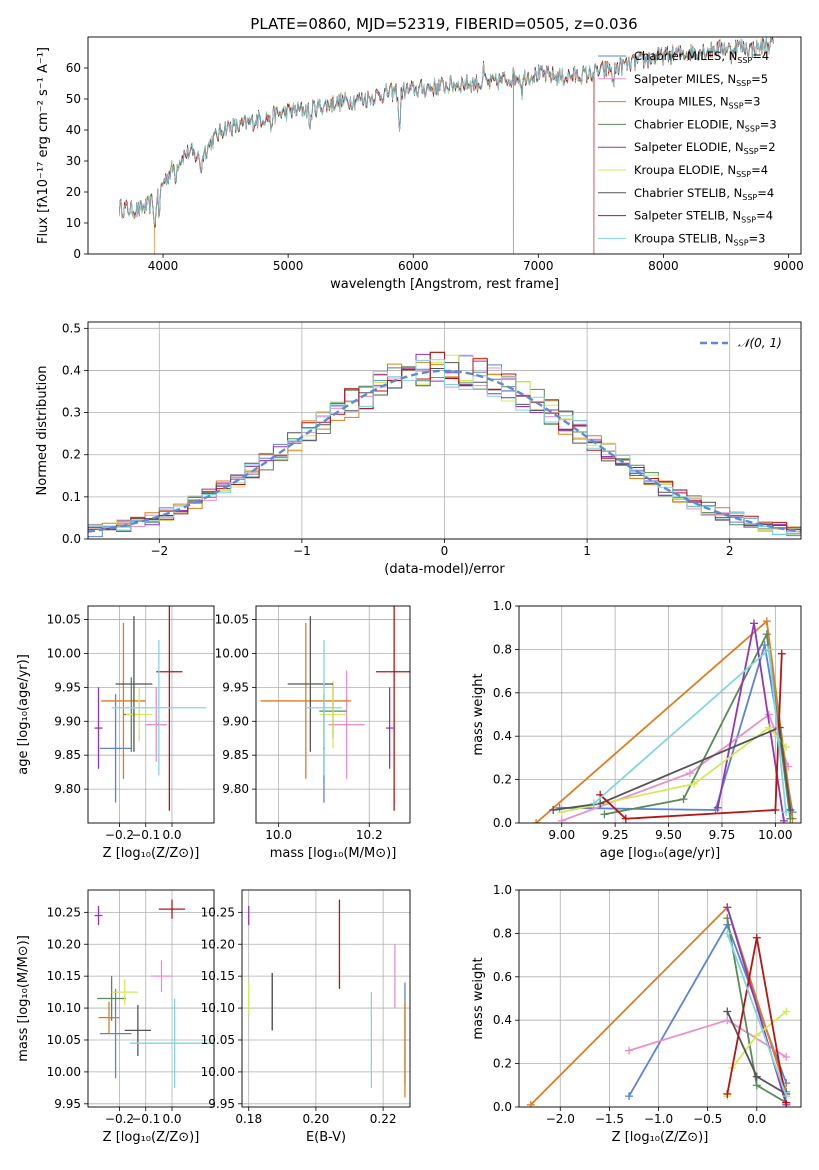 Image resolution: width=819 pixels, height=1170 pixels. What do you see at coordinates (73, 192) in the screenshot?
I see `y-tick-label: 20` at bounding box center [73, 192].